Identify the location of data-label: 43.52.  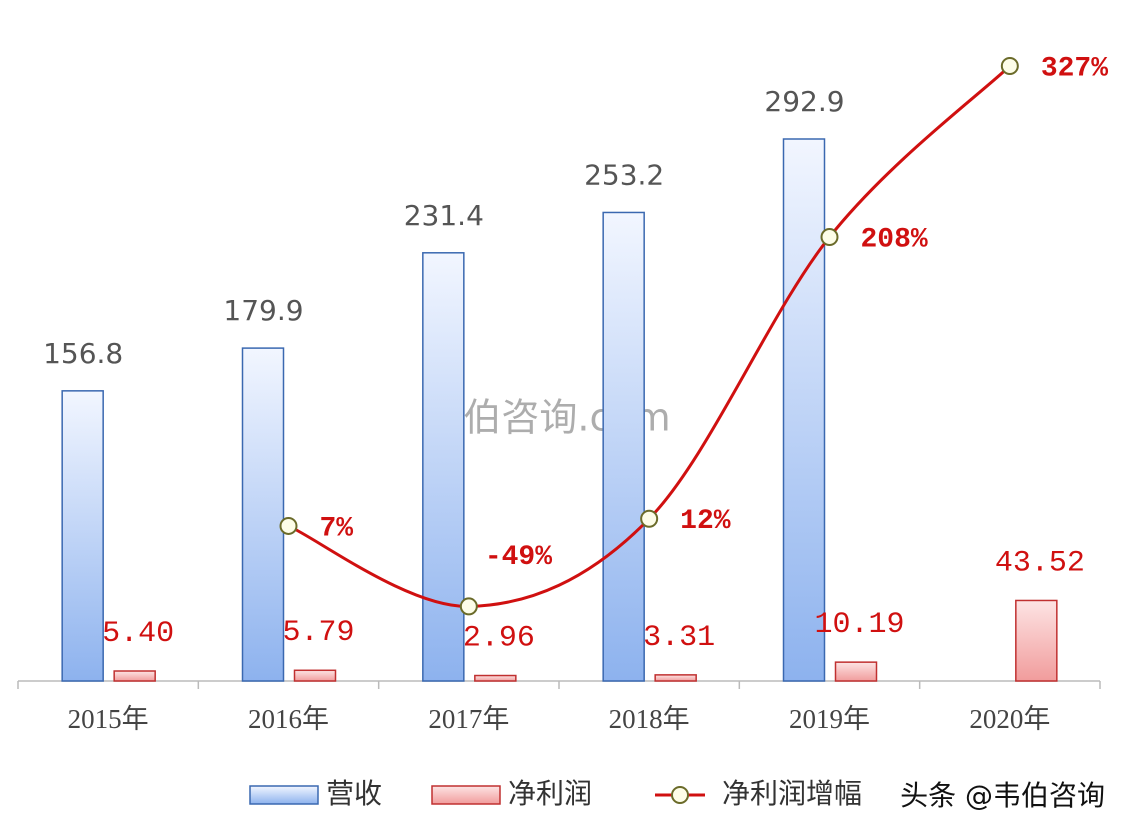
(1040, 563).